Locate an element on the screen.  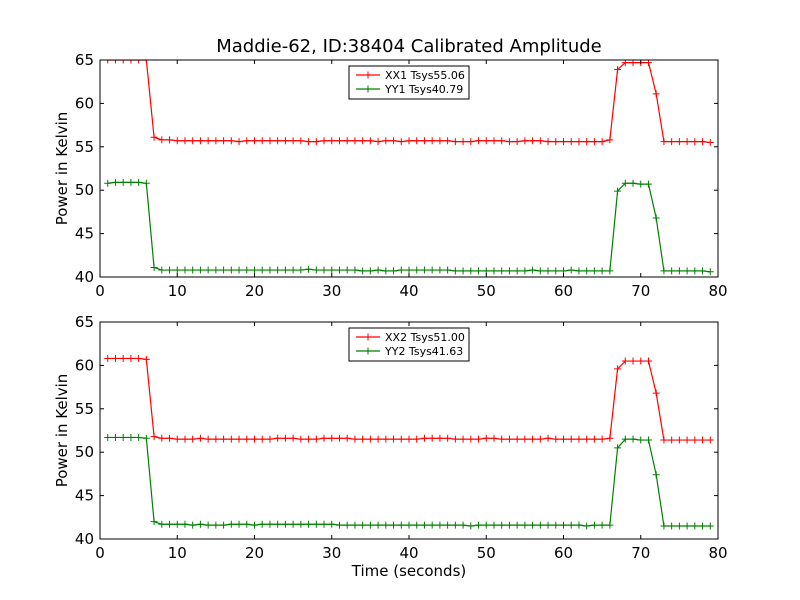
x-tick-label: 50 is located at coordinates (486, 291).